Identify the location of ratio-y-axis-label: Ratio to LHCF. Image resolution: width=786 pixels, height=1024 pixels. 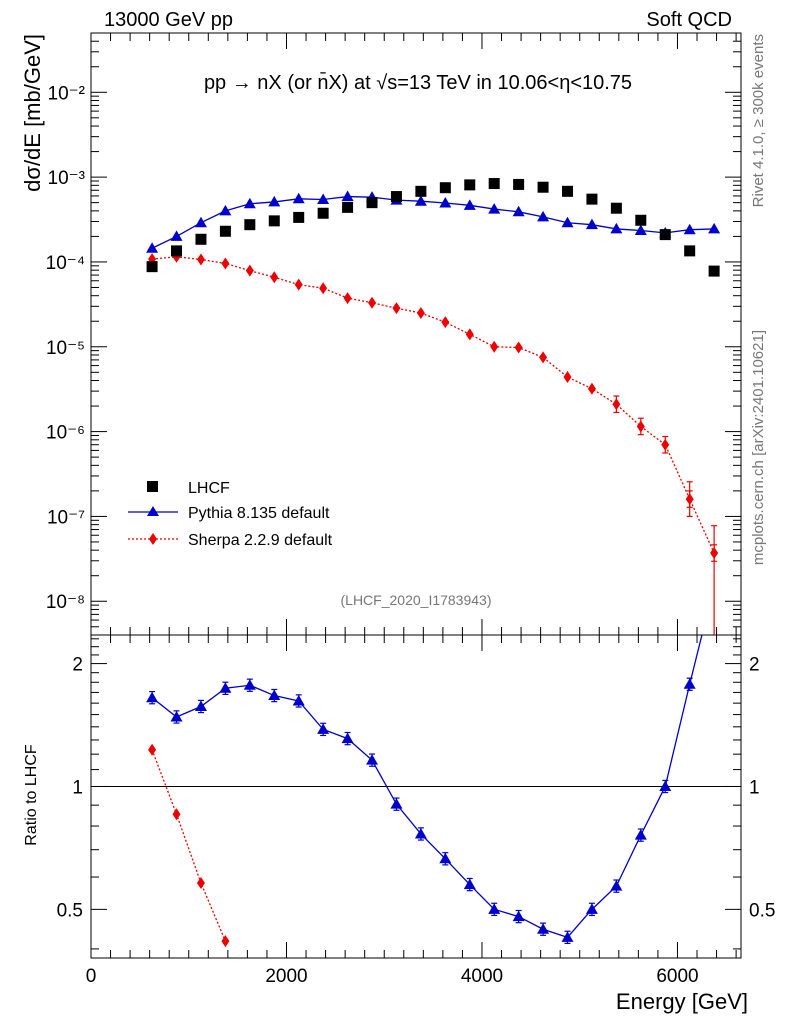
(31, 795).